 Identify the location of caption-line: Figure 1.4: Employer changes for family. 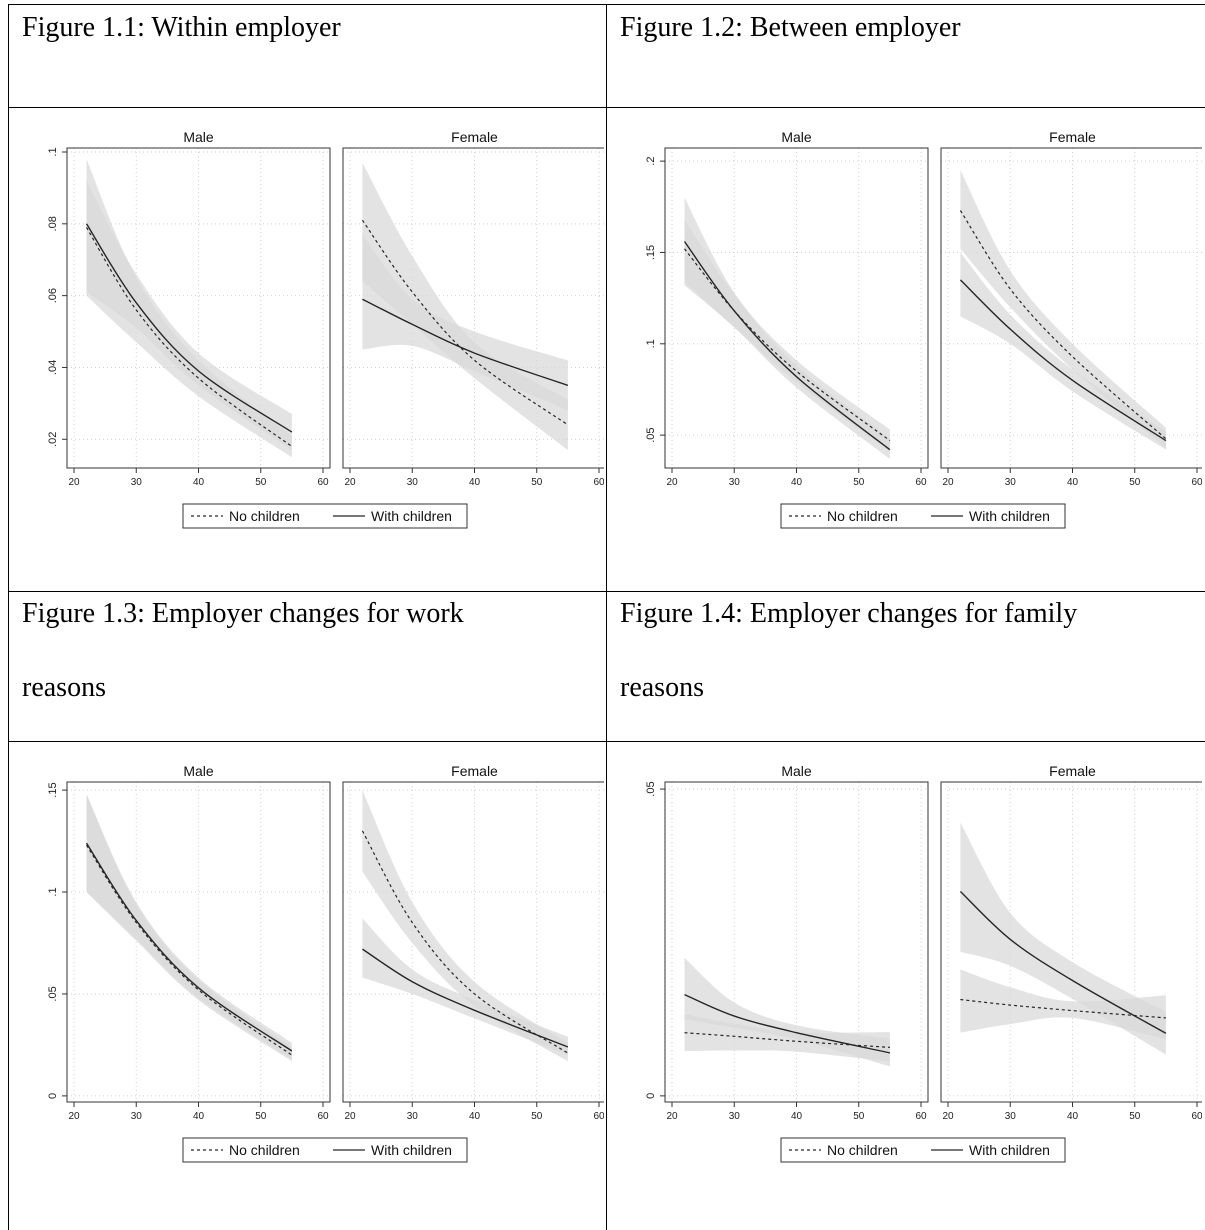
(849, 613).